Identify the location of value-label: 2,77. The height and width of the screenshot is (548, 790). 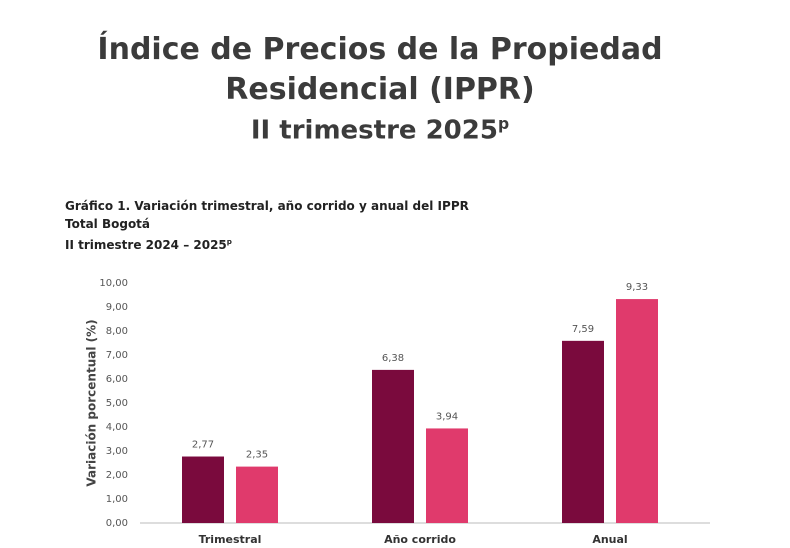
(203, 445).